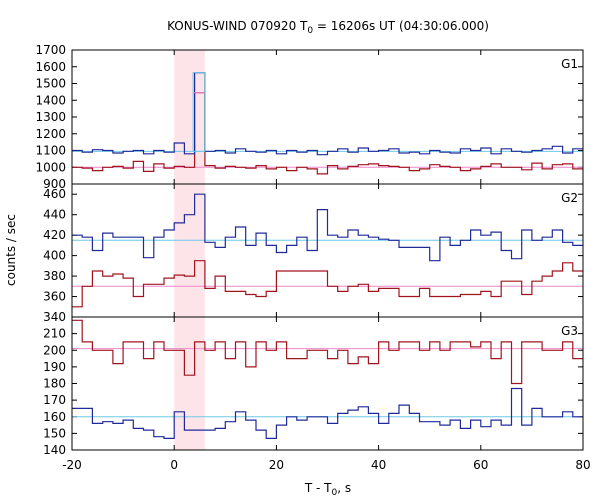  What do you see at coordinates (569, 331) in the screenshot?
I see `panel-label-G3: G3` at bounding box center [569, 331].